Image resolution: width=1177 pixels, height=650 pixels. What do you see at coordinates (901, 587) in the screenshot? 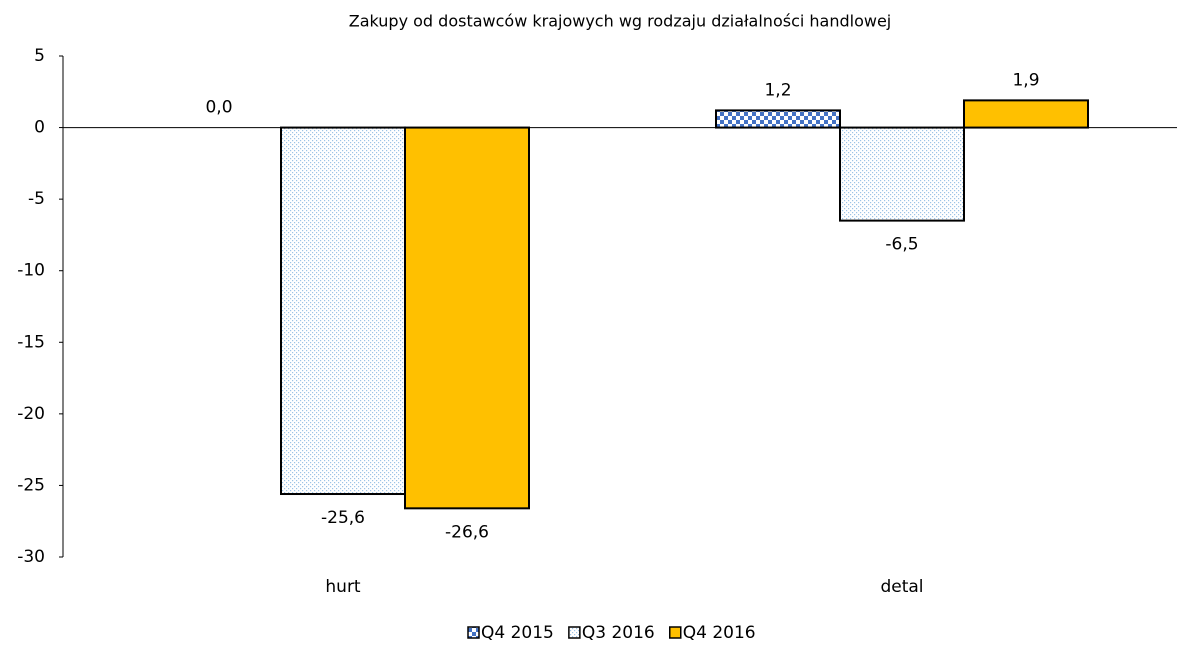
I see `x-tick-label: detal` at bounding box center [901, 587].